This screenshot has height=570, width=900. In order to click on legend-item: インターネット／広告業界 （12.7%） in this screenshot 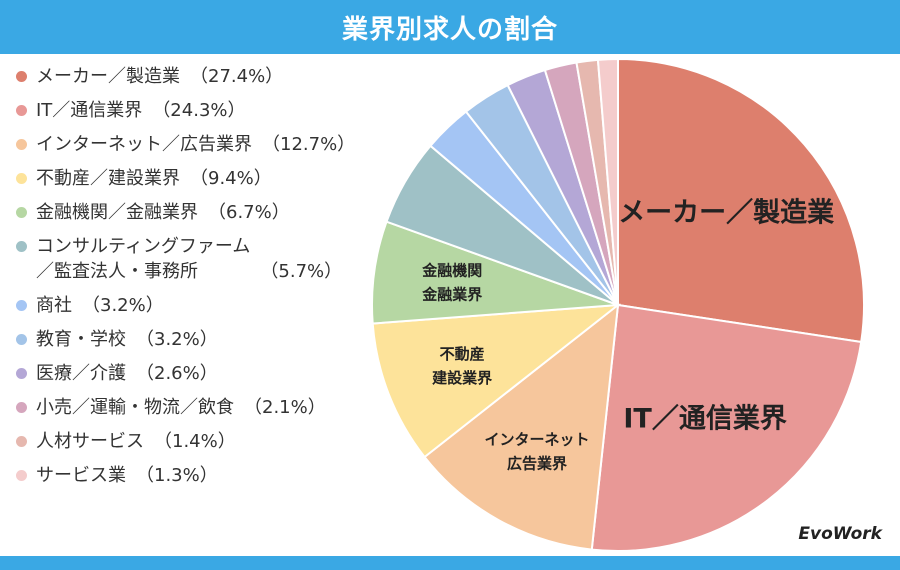, I will do `click(196, 144)`.